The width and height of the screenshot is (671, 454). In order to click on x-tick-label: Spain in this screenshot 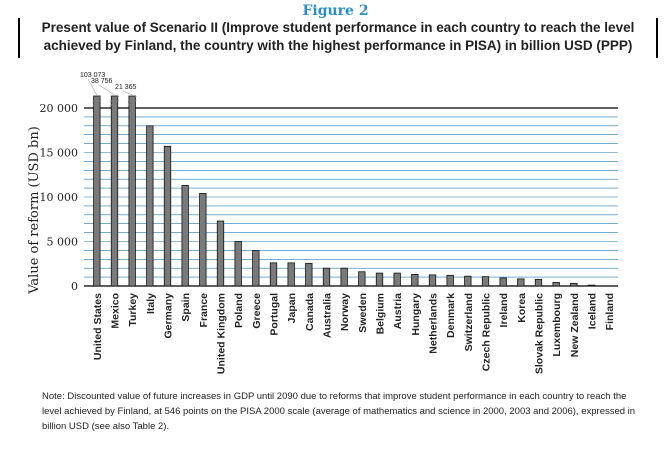, I will do `click(186, 307)`.